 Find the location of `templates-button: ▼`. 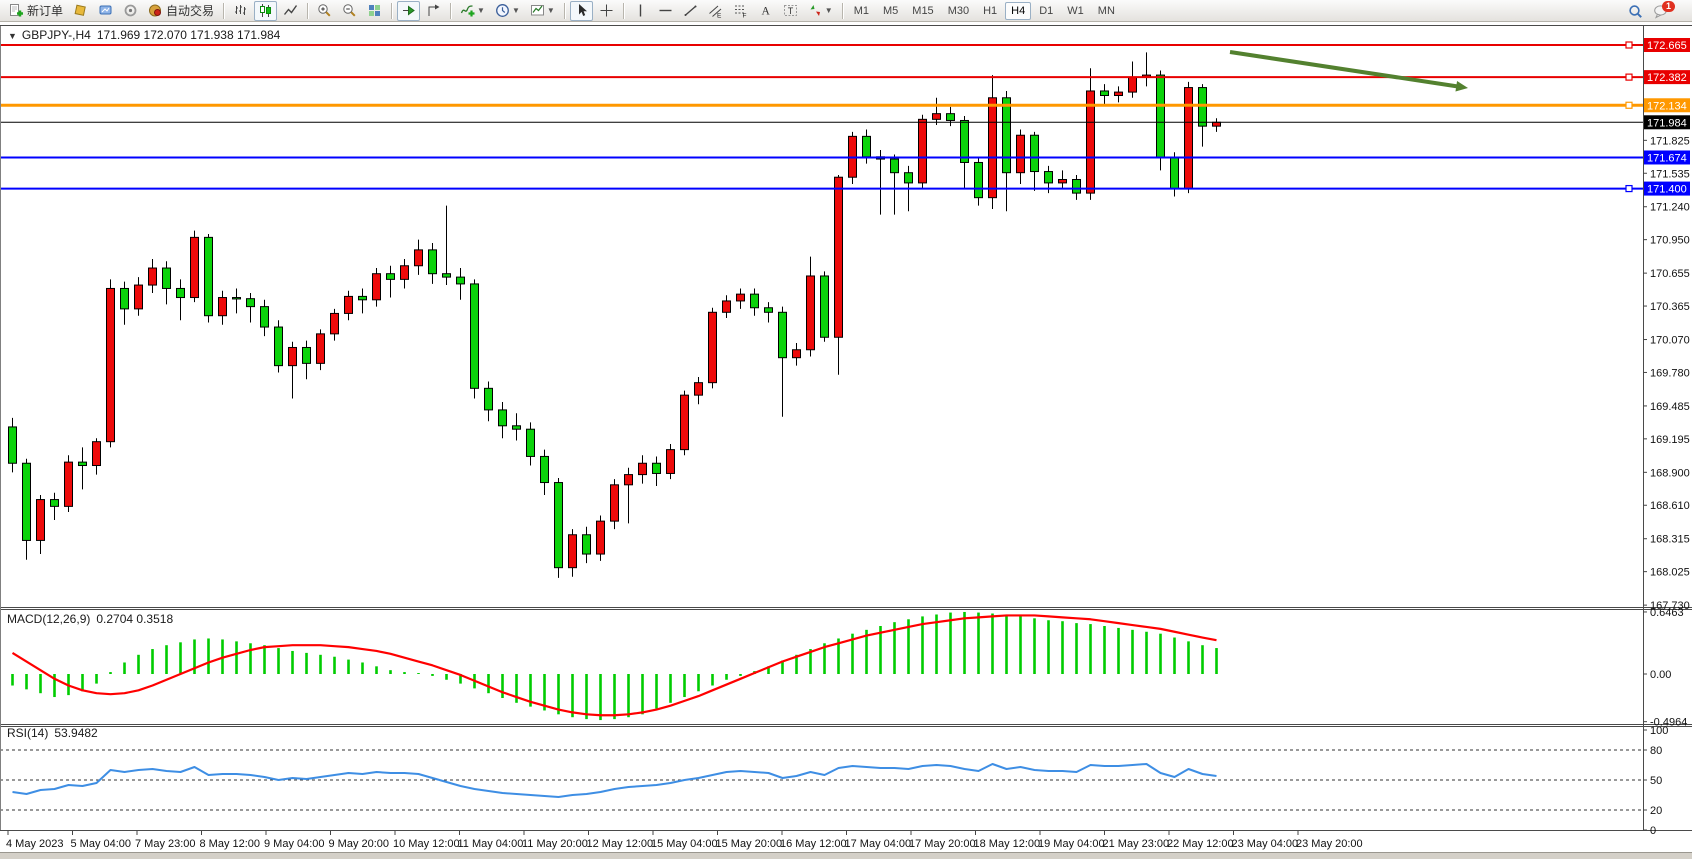

templates-button: ▼ is located at coordinates (542, 11).